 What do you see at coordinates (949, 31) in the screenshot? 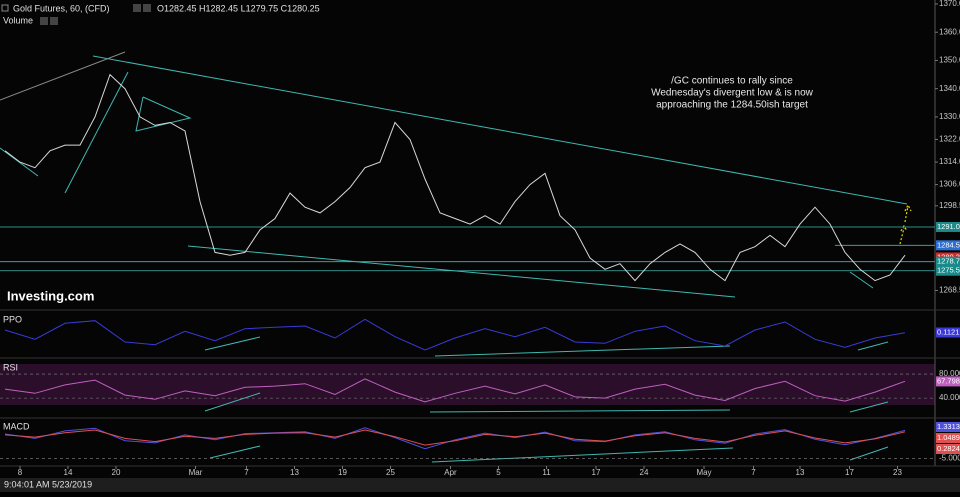
I see `y-tick-label: 1360.0` at bounding box center [949, 31].